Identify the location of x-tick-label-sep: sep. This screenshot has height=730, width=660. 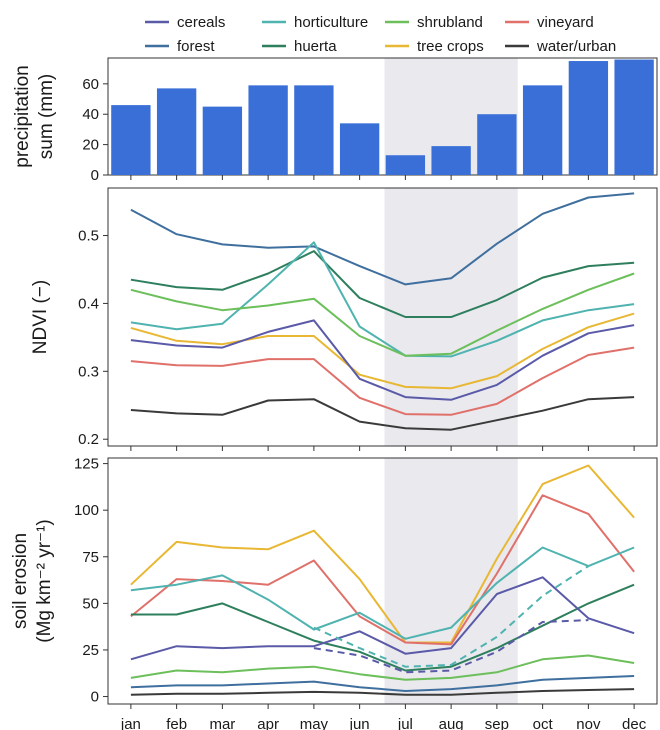
(497, 723).